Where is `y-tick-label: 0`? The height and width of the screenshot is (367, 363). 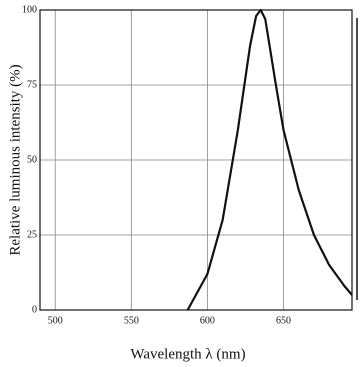
y-tick-label: 0 is located at coordinates (34, 309).